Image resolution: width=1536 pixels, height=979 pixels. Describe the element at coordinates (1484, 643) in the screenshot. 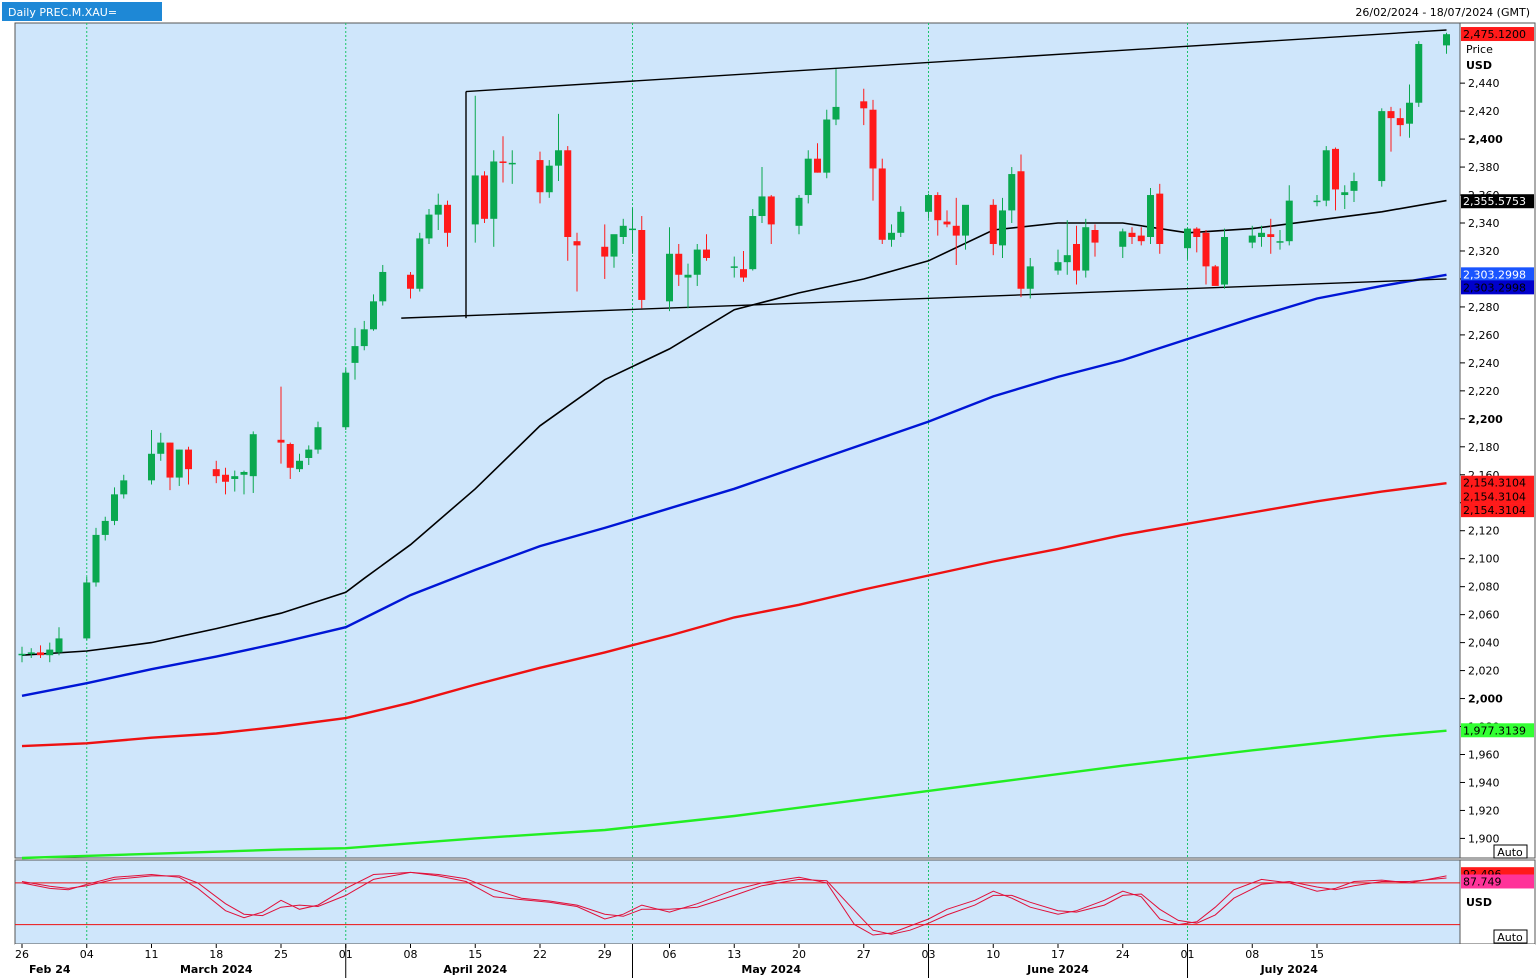

I see `price-tick-label: 2,040` at that location.